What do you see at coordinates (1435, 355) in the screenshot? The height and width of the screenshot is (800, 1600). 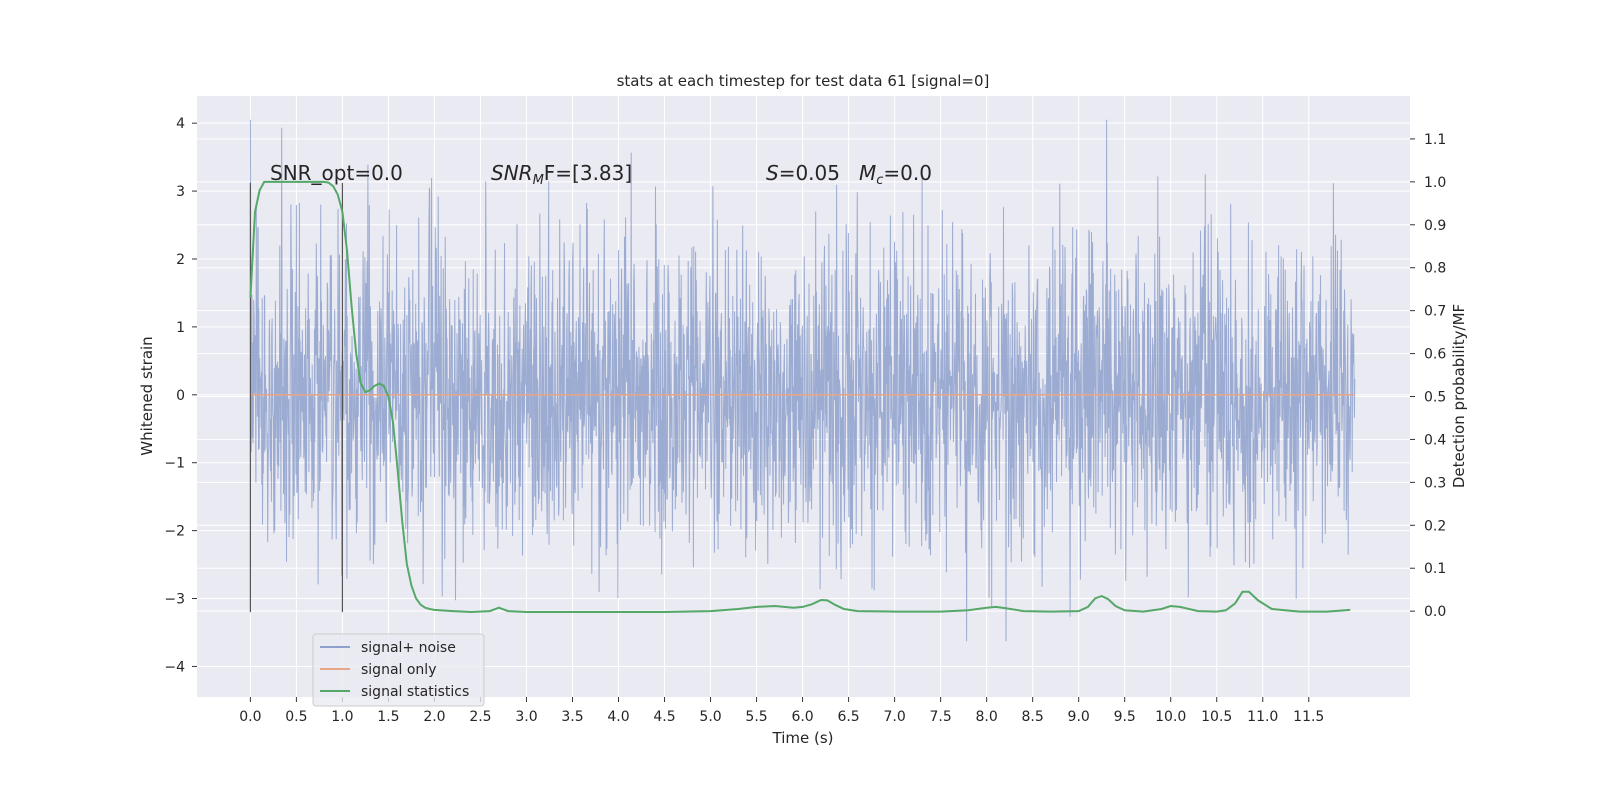 I see `y-right-tick-label: 0.6` at bounding box center [1435, 355].